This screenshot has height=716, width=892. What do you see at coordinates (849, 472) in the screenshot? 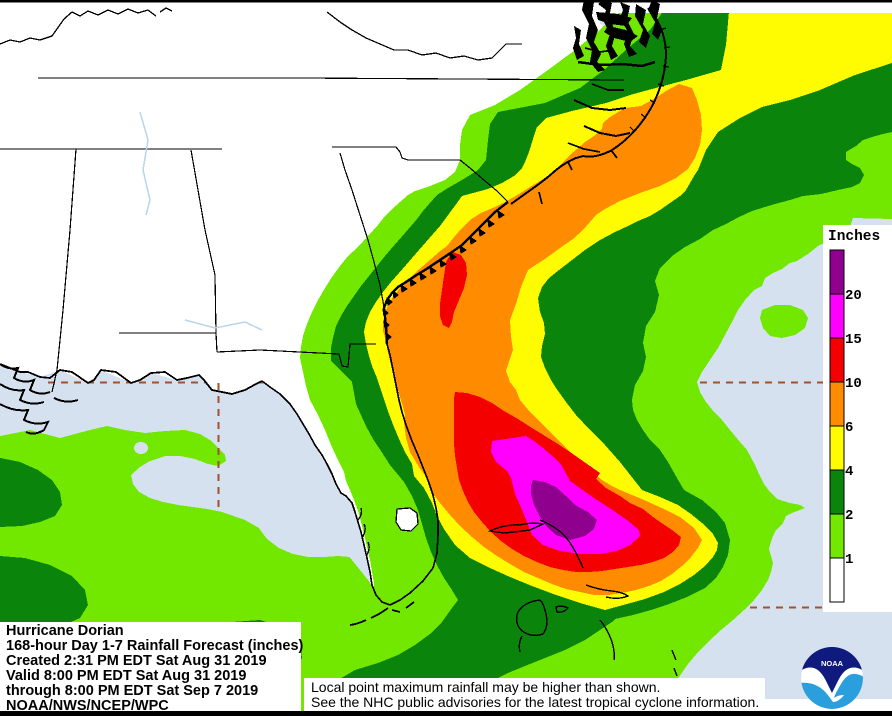
I see `svg-text: 4` at bounding box center [849, 472].